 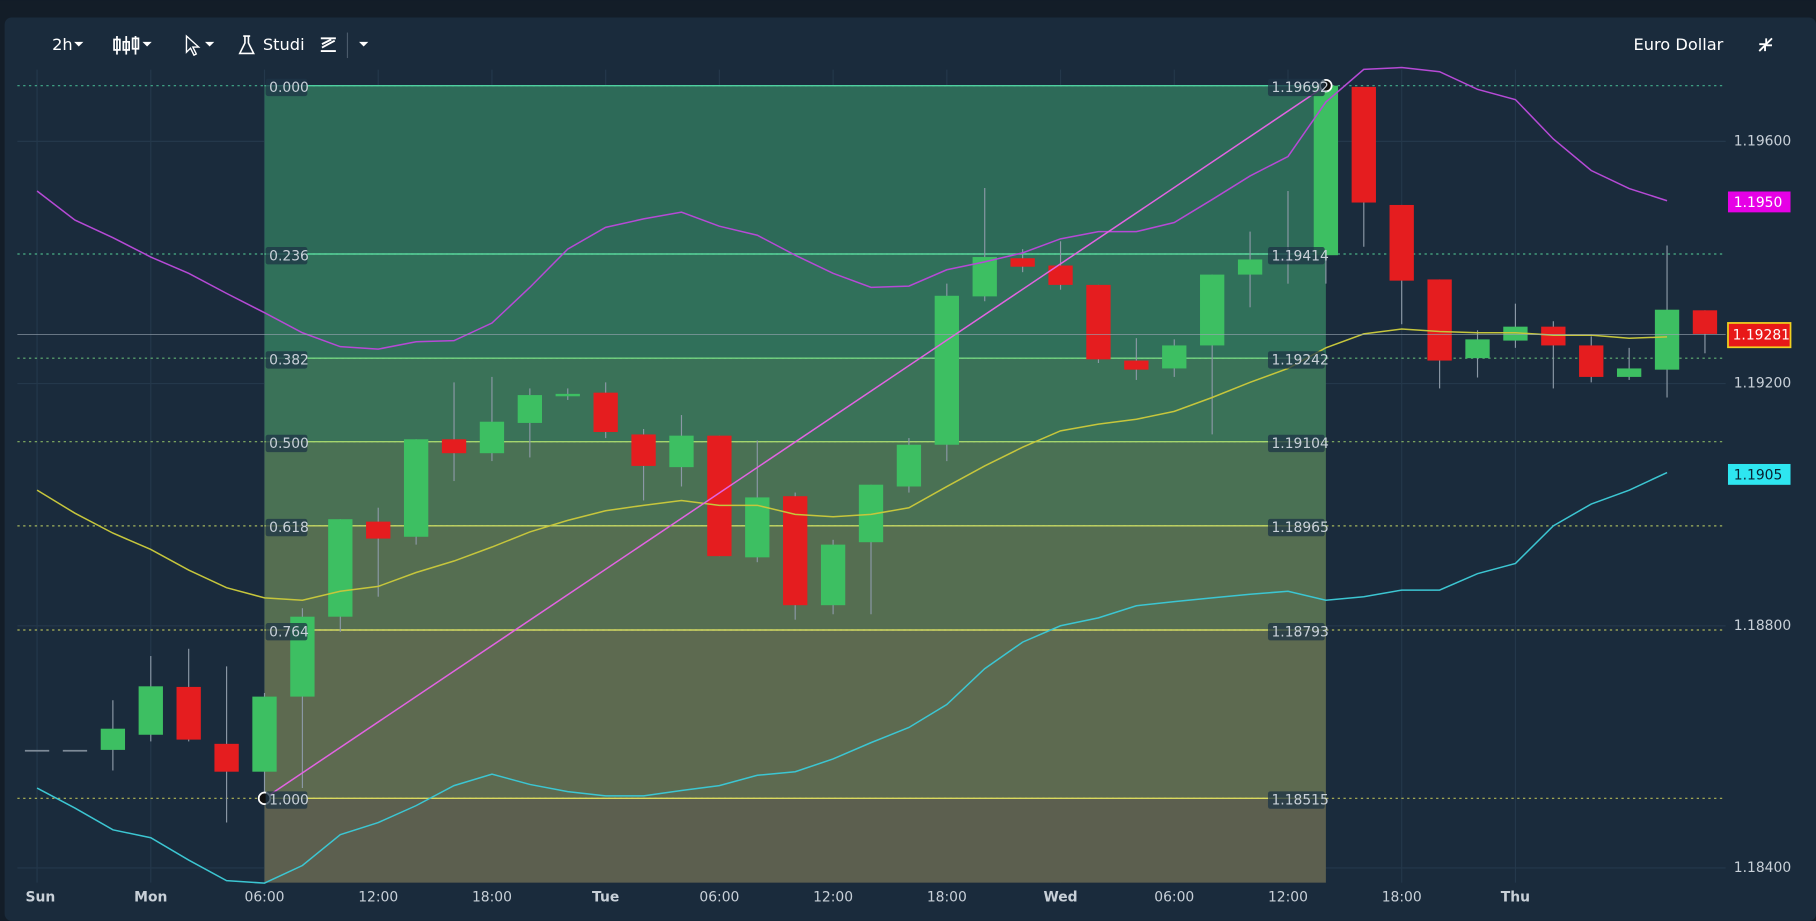 I want to click on x-tick-label: Tue, so click(x=605, y=898).